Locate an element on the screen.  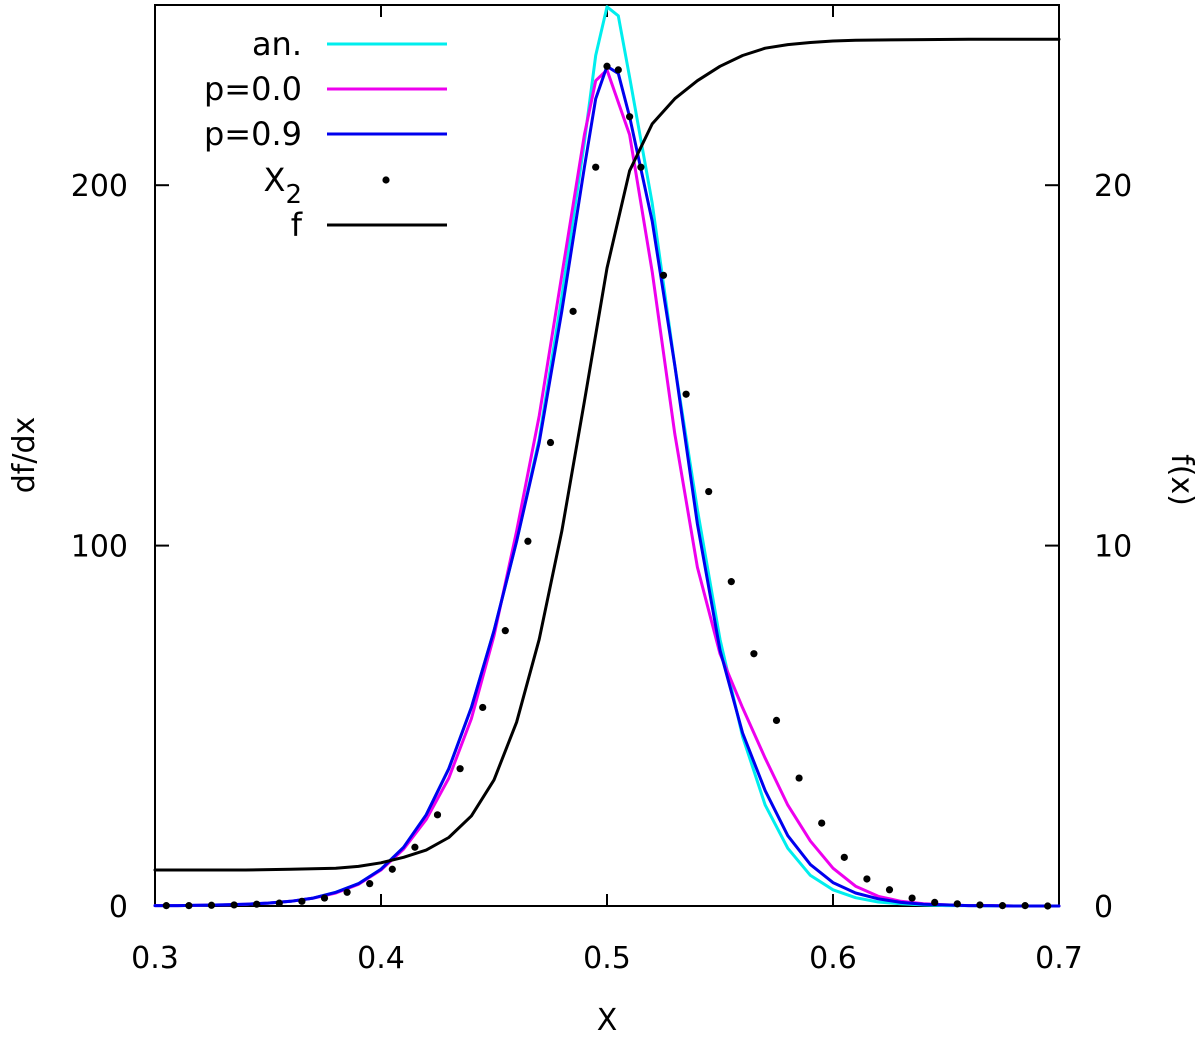
legend-label-p-0-0: p=0.0 is located at coordinates (253, 89).